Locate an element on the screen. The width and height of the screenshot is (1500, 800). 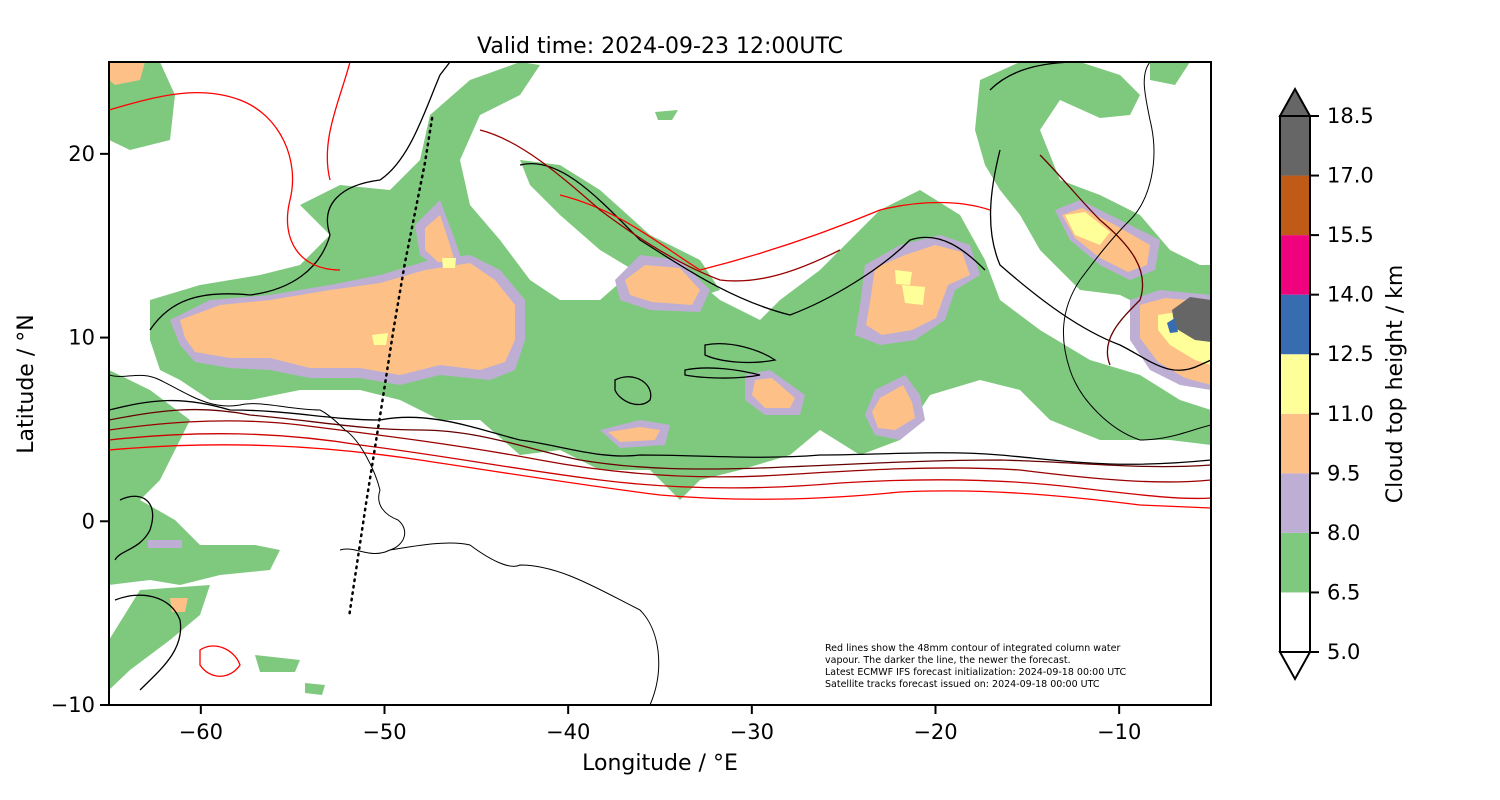
satellite-track is located at coordinates (391, 365).